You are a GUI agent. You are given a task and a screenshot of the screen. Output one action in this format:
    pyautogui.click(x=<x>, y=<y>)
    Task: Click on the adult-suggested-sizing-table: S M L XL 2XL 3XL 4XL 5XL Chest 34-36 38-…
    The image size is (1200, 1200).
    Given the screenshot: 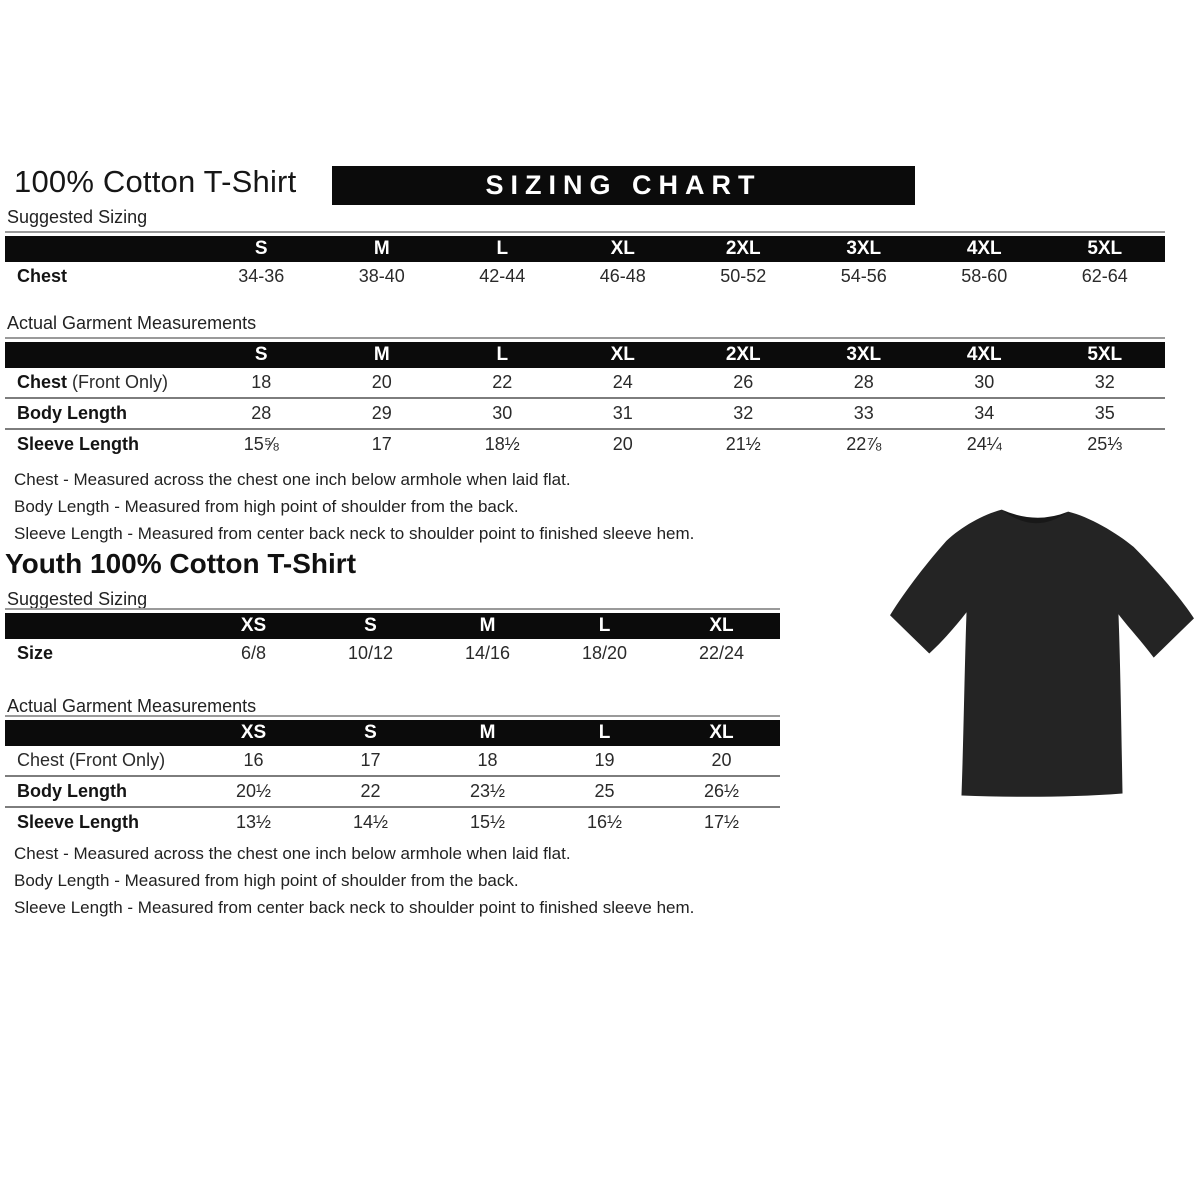 What is the action you would take?
    pyautogui.click(x=585, y=261)
    